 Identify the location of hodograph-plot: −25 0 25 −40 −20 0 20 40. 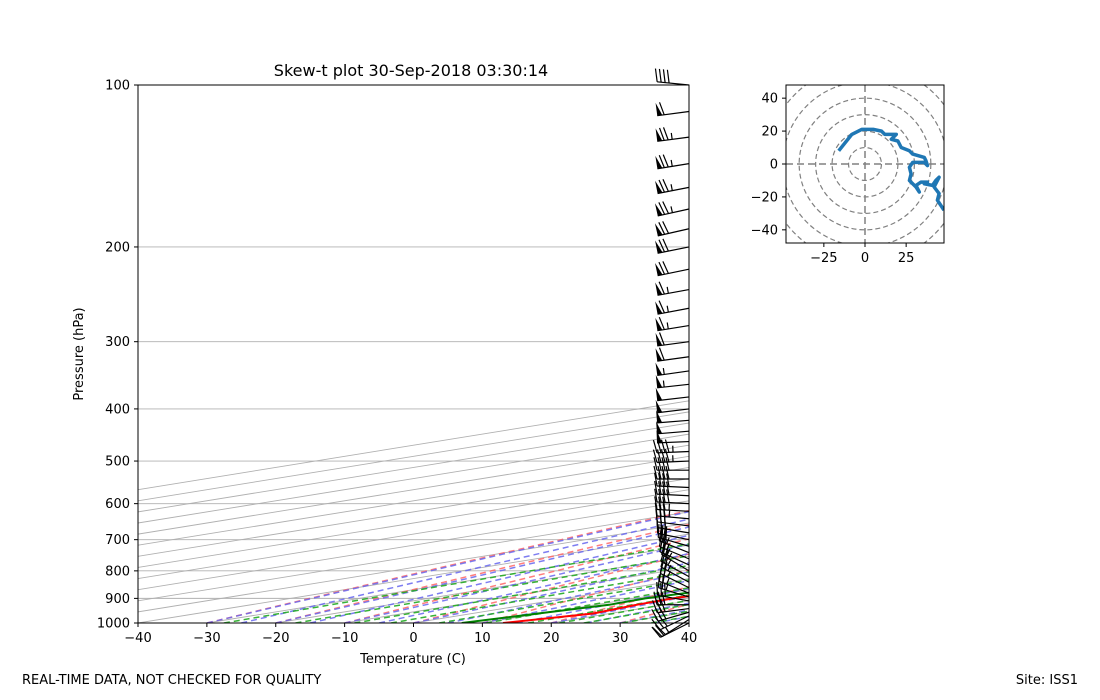
(848, 175).